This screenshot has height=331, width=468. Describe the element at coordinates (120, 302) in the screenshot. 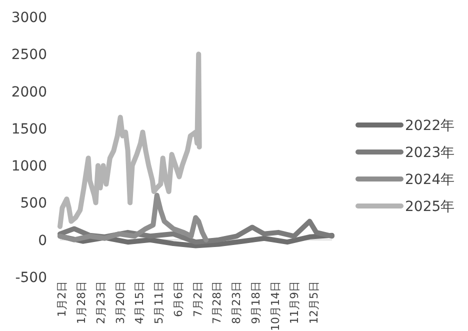

I see `x-tick-label: 3月20日` at that location.